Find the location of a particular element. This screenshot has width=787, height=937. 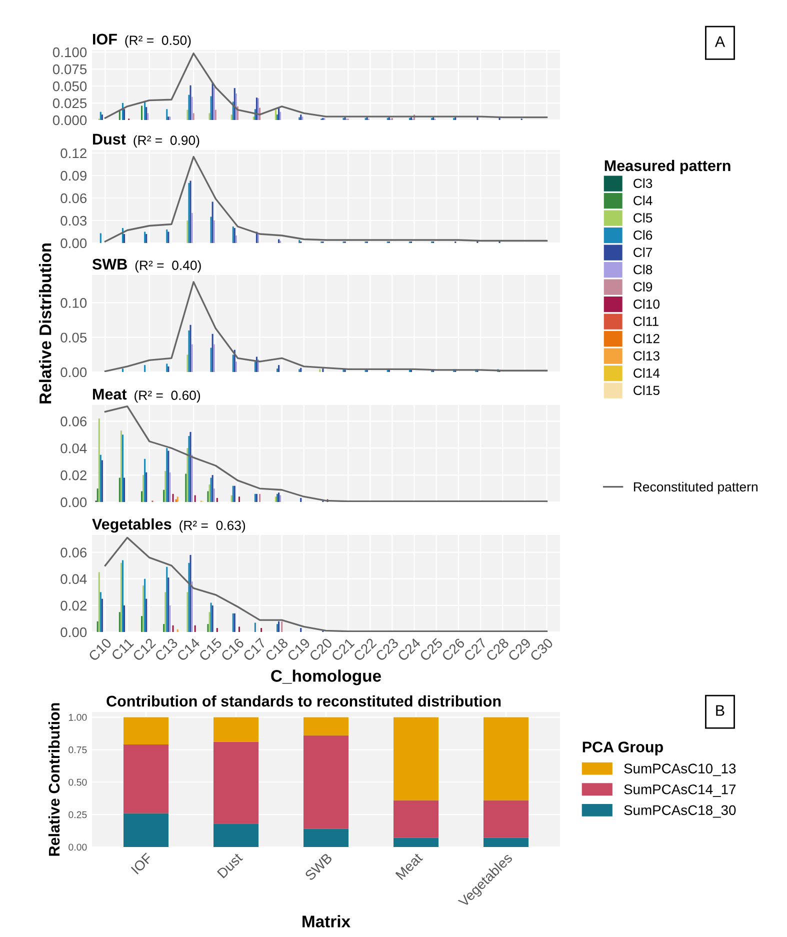

legend-label: Cl8 is located at coordinates (643, 269).